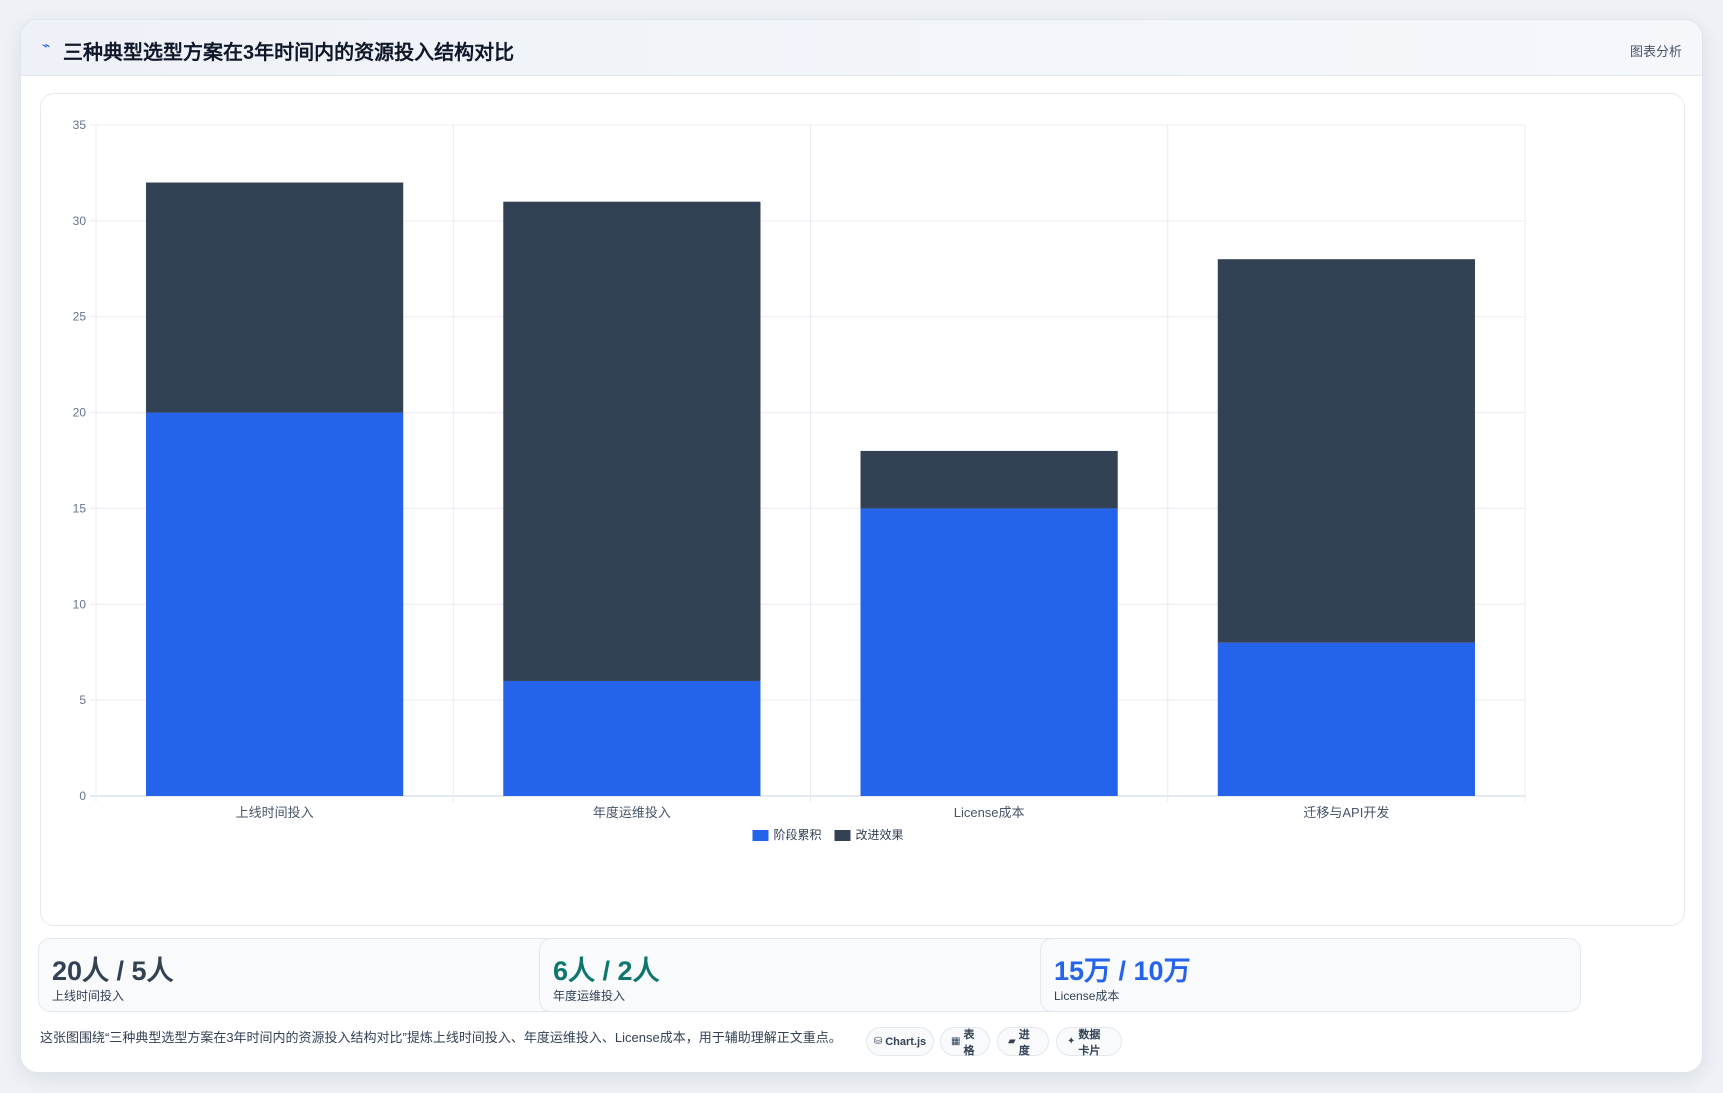 The width and height of the screenshot is (1723, 1093). Describe the element at coordinates (956, 1041) in the screenshot. I see `table-icon: ▦` at that location.